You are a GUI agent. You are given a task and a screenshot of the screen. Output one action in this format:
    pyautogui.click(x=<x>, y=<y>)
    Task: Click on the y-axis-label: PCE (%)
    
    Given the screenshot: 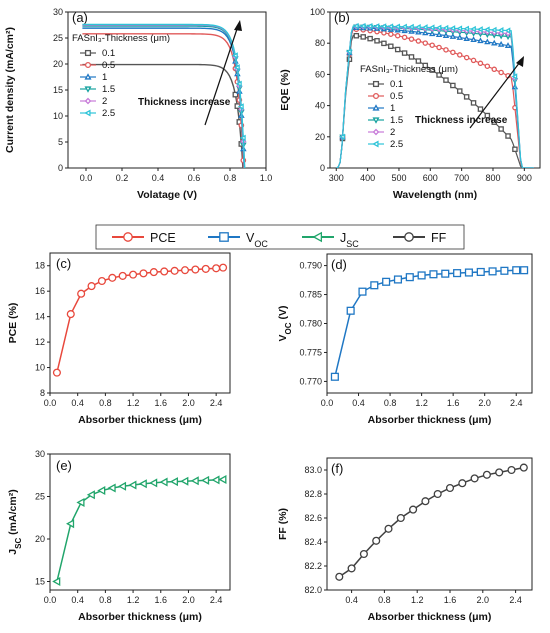 What is the action you would take?
    pyautogui.click(x=13, y=323)
    